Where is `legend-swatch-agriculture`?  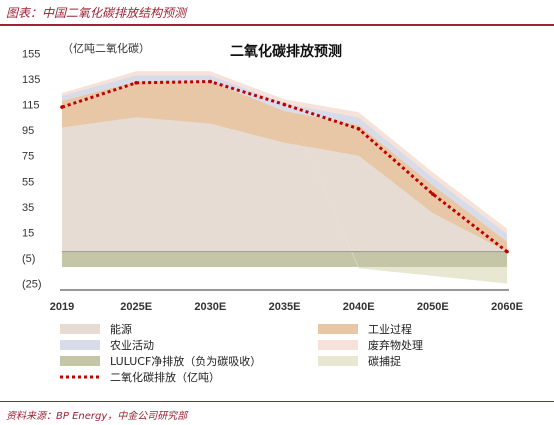
legend-swatch-agriculture is located at coordinates (80, 345).